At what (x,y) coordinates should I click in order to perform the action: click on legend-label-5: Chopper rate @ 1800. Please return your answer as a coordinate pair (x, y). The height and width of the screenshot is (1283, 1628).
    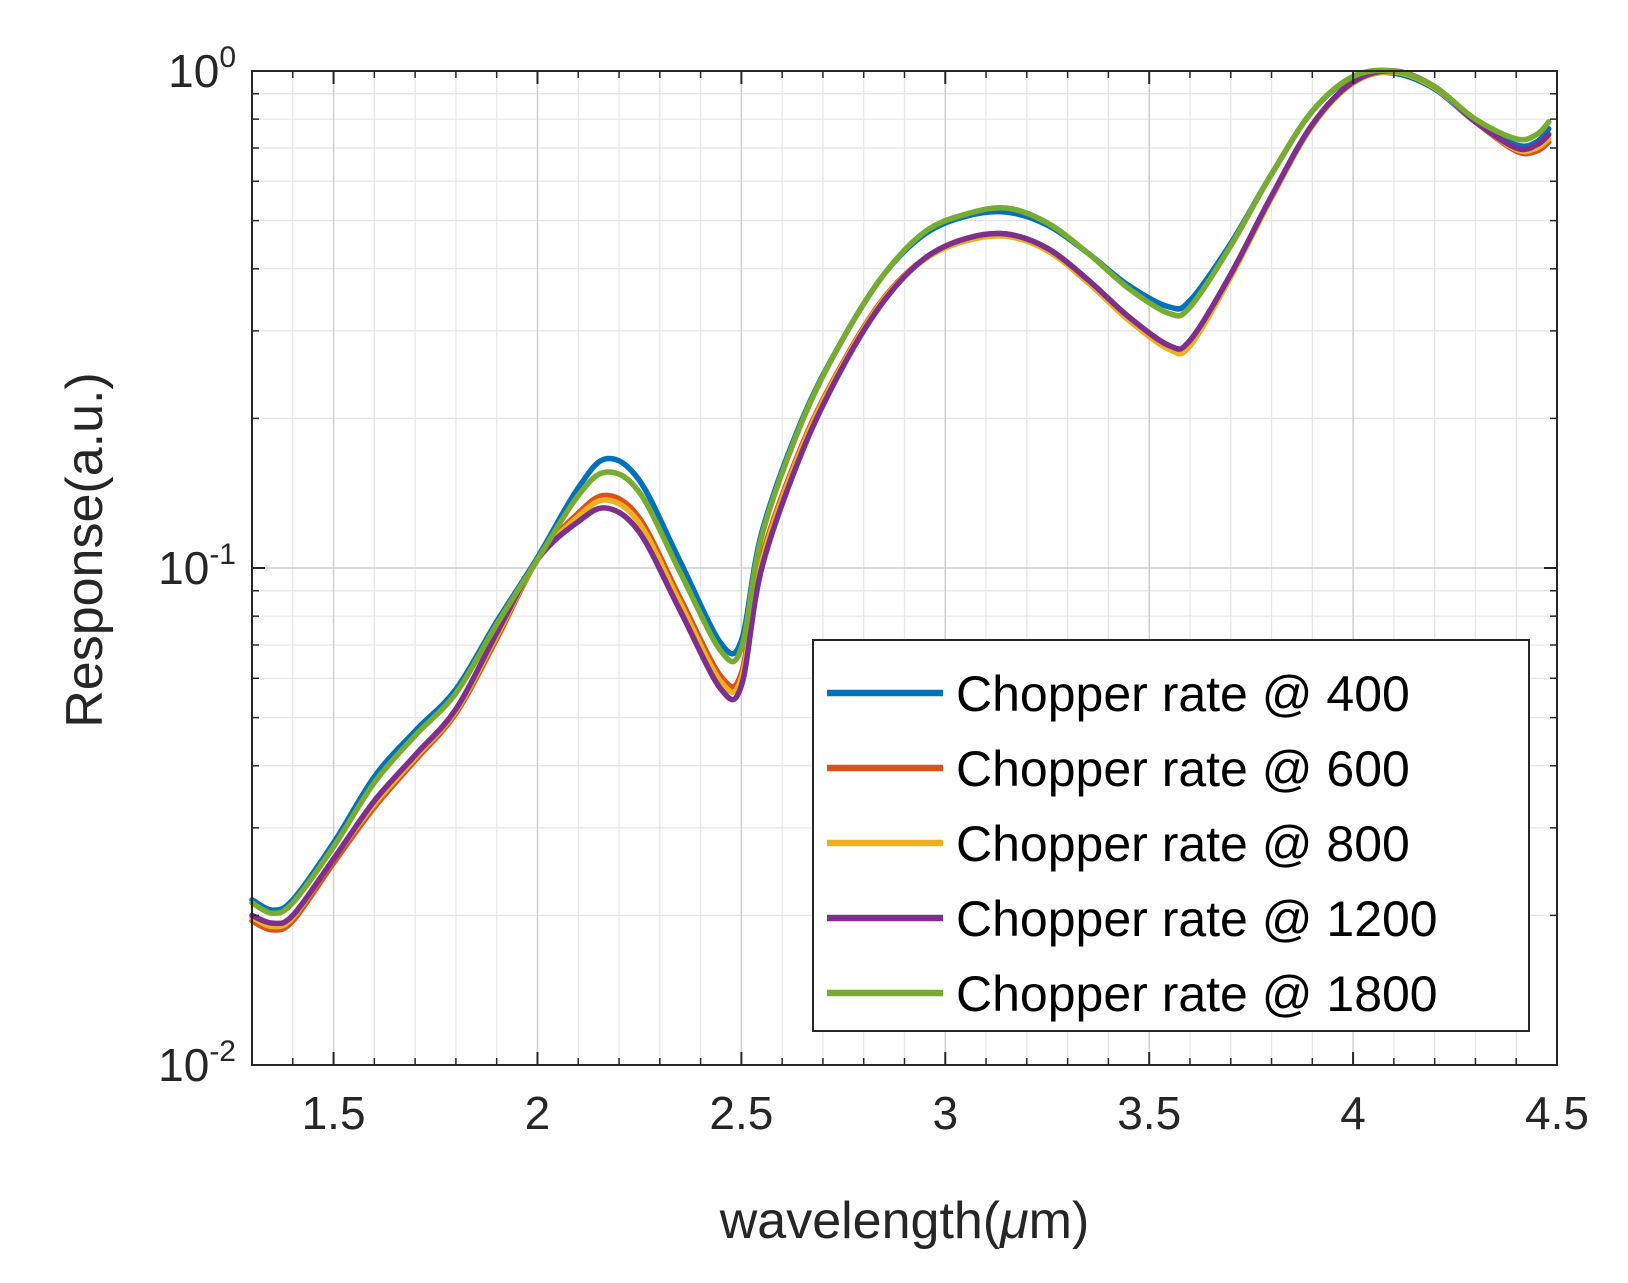
    Looking at the image, I should click on (1197, 994).